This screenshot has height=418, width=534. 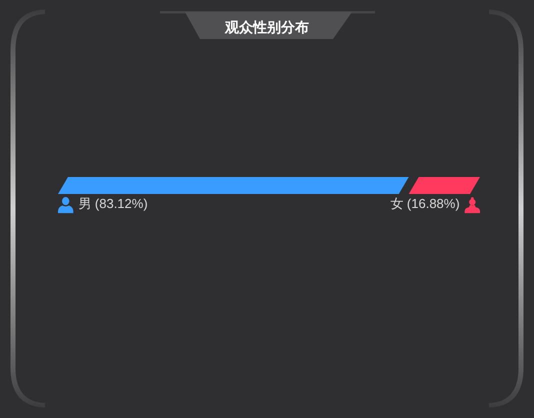 I want to click on chart-title: 观众性别分布, so click(x=266, y=27).